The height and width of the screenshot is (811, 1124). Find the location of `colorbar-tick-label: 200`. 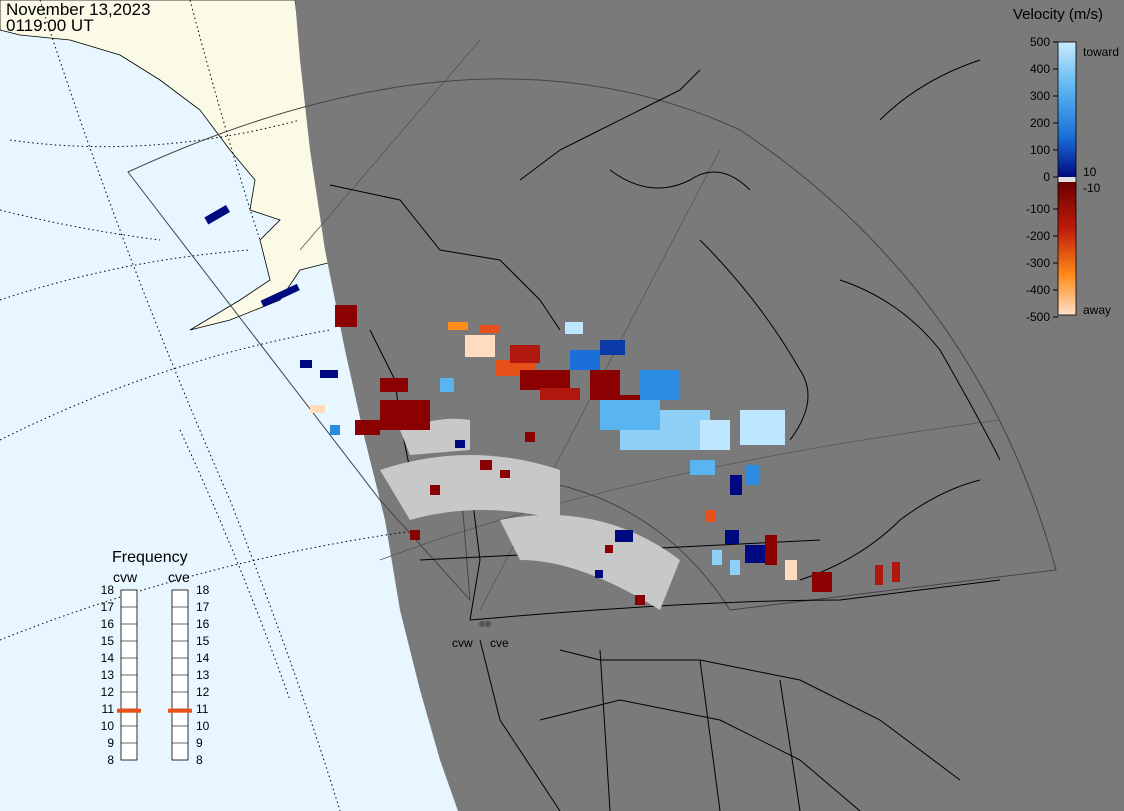

colorbar-tick-label: 200 is located at coordinates (1039, 123).